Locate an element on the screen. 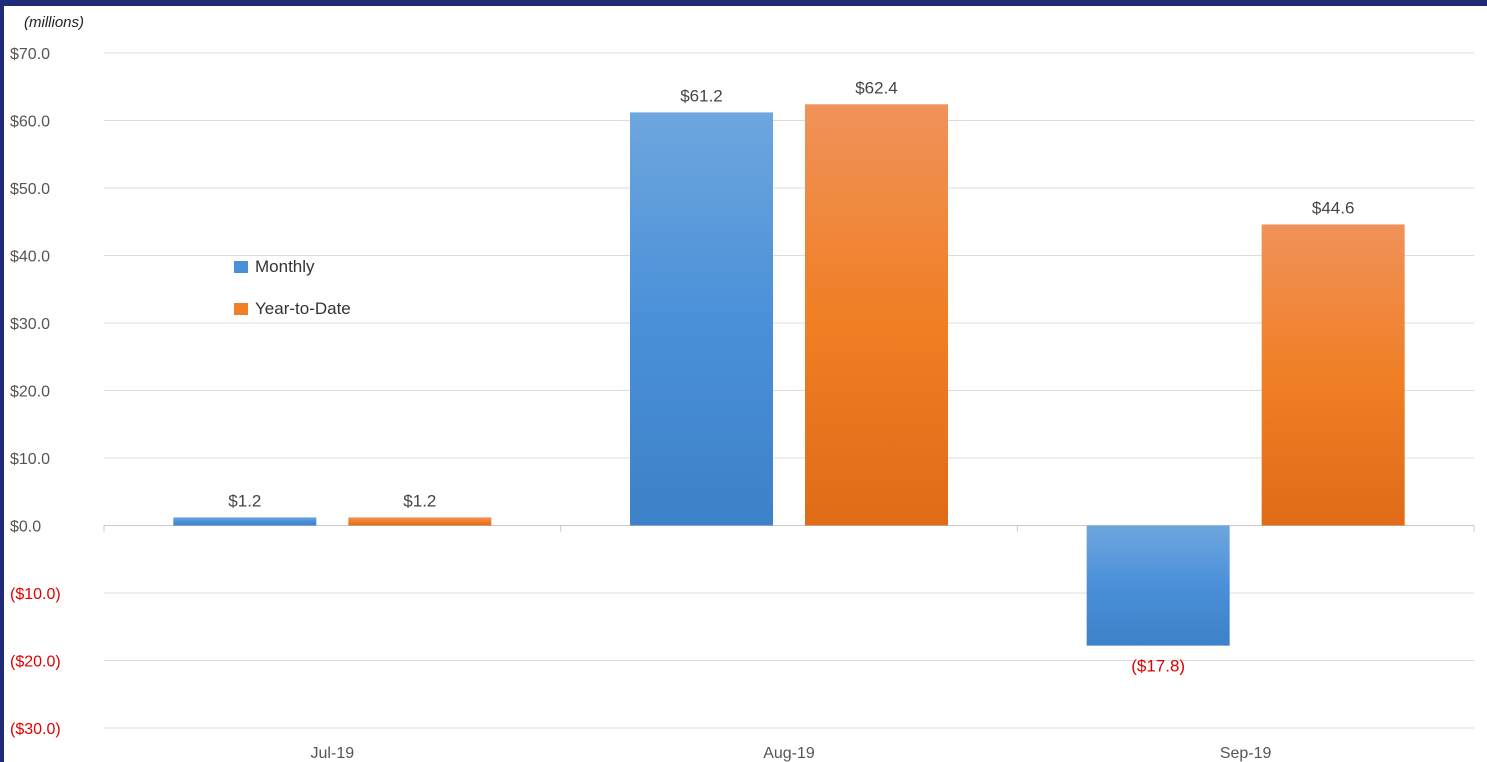  y-tick-label: $30.0 is located at coordinates (30, 324).